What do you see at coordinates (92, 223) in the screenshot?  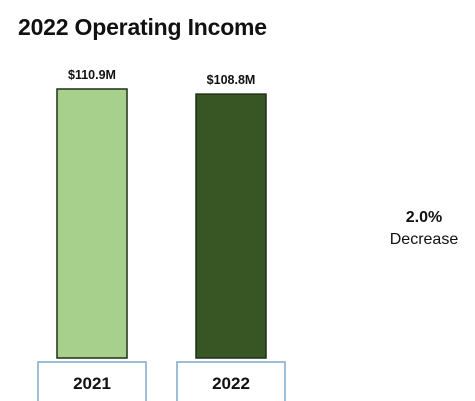 I see `bar-2021` at bounding box center [92, 223].